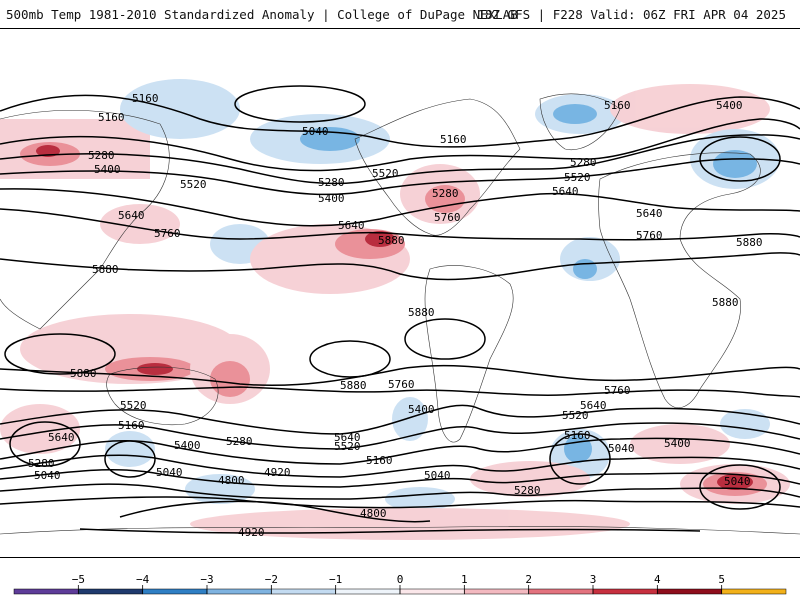 The height and width of the screenshot is (604, 800). I want to click on contour-5880-south, so click(400, 375).